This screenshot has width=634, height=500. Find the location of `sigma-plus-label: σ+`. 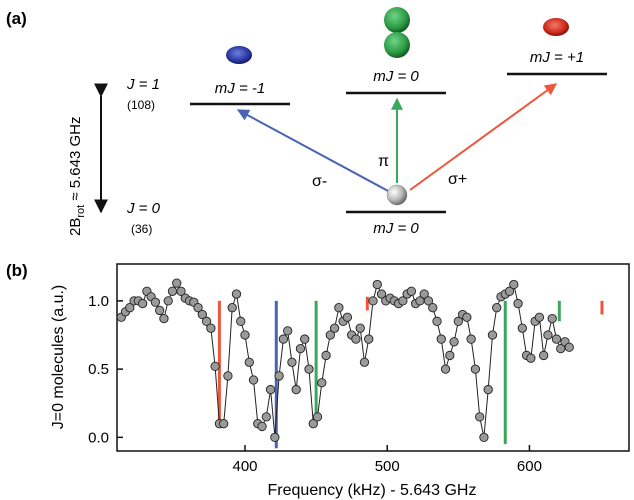

sigma-plus-label: σ+ is located at coordinates (457, 179).